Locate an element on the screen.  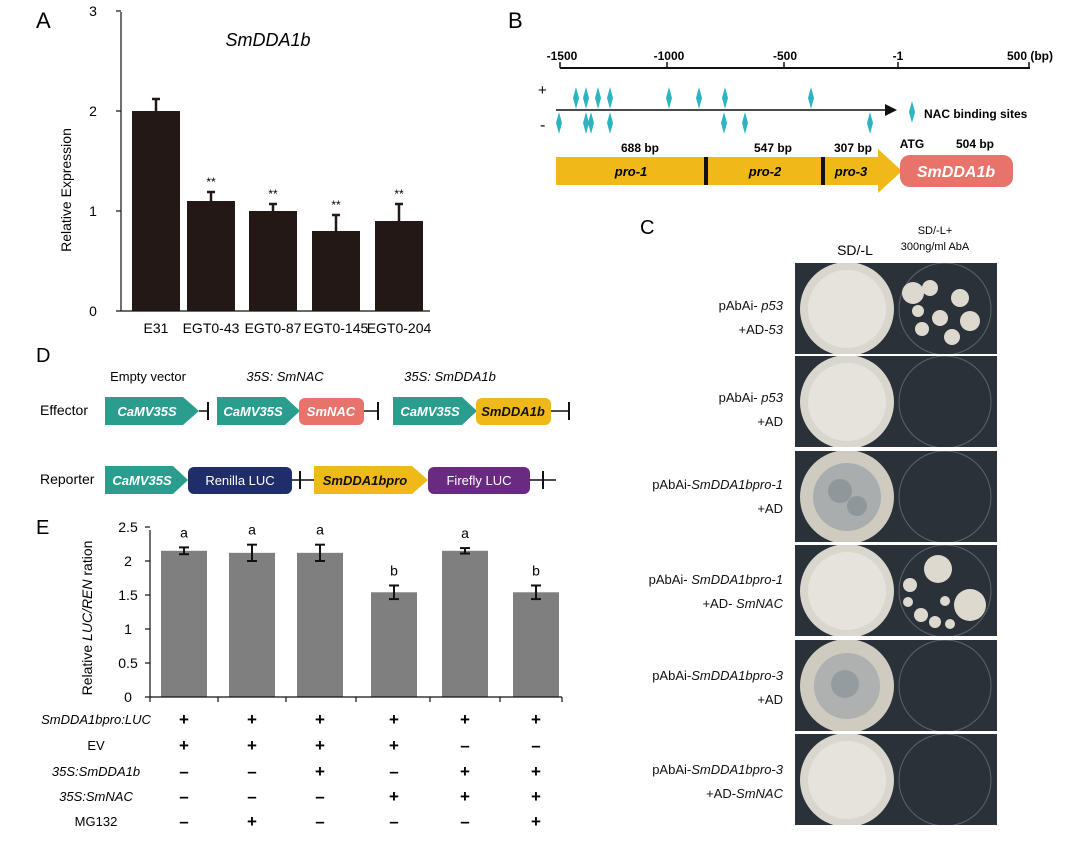
yeast-row-label: pAbAi- p53 +AD-53 is located at coordinates (750, 317).